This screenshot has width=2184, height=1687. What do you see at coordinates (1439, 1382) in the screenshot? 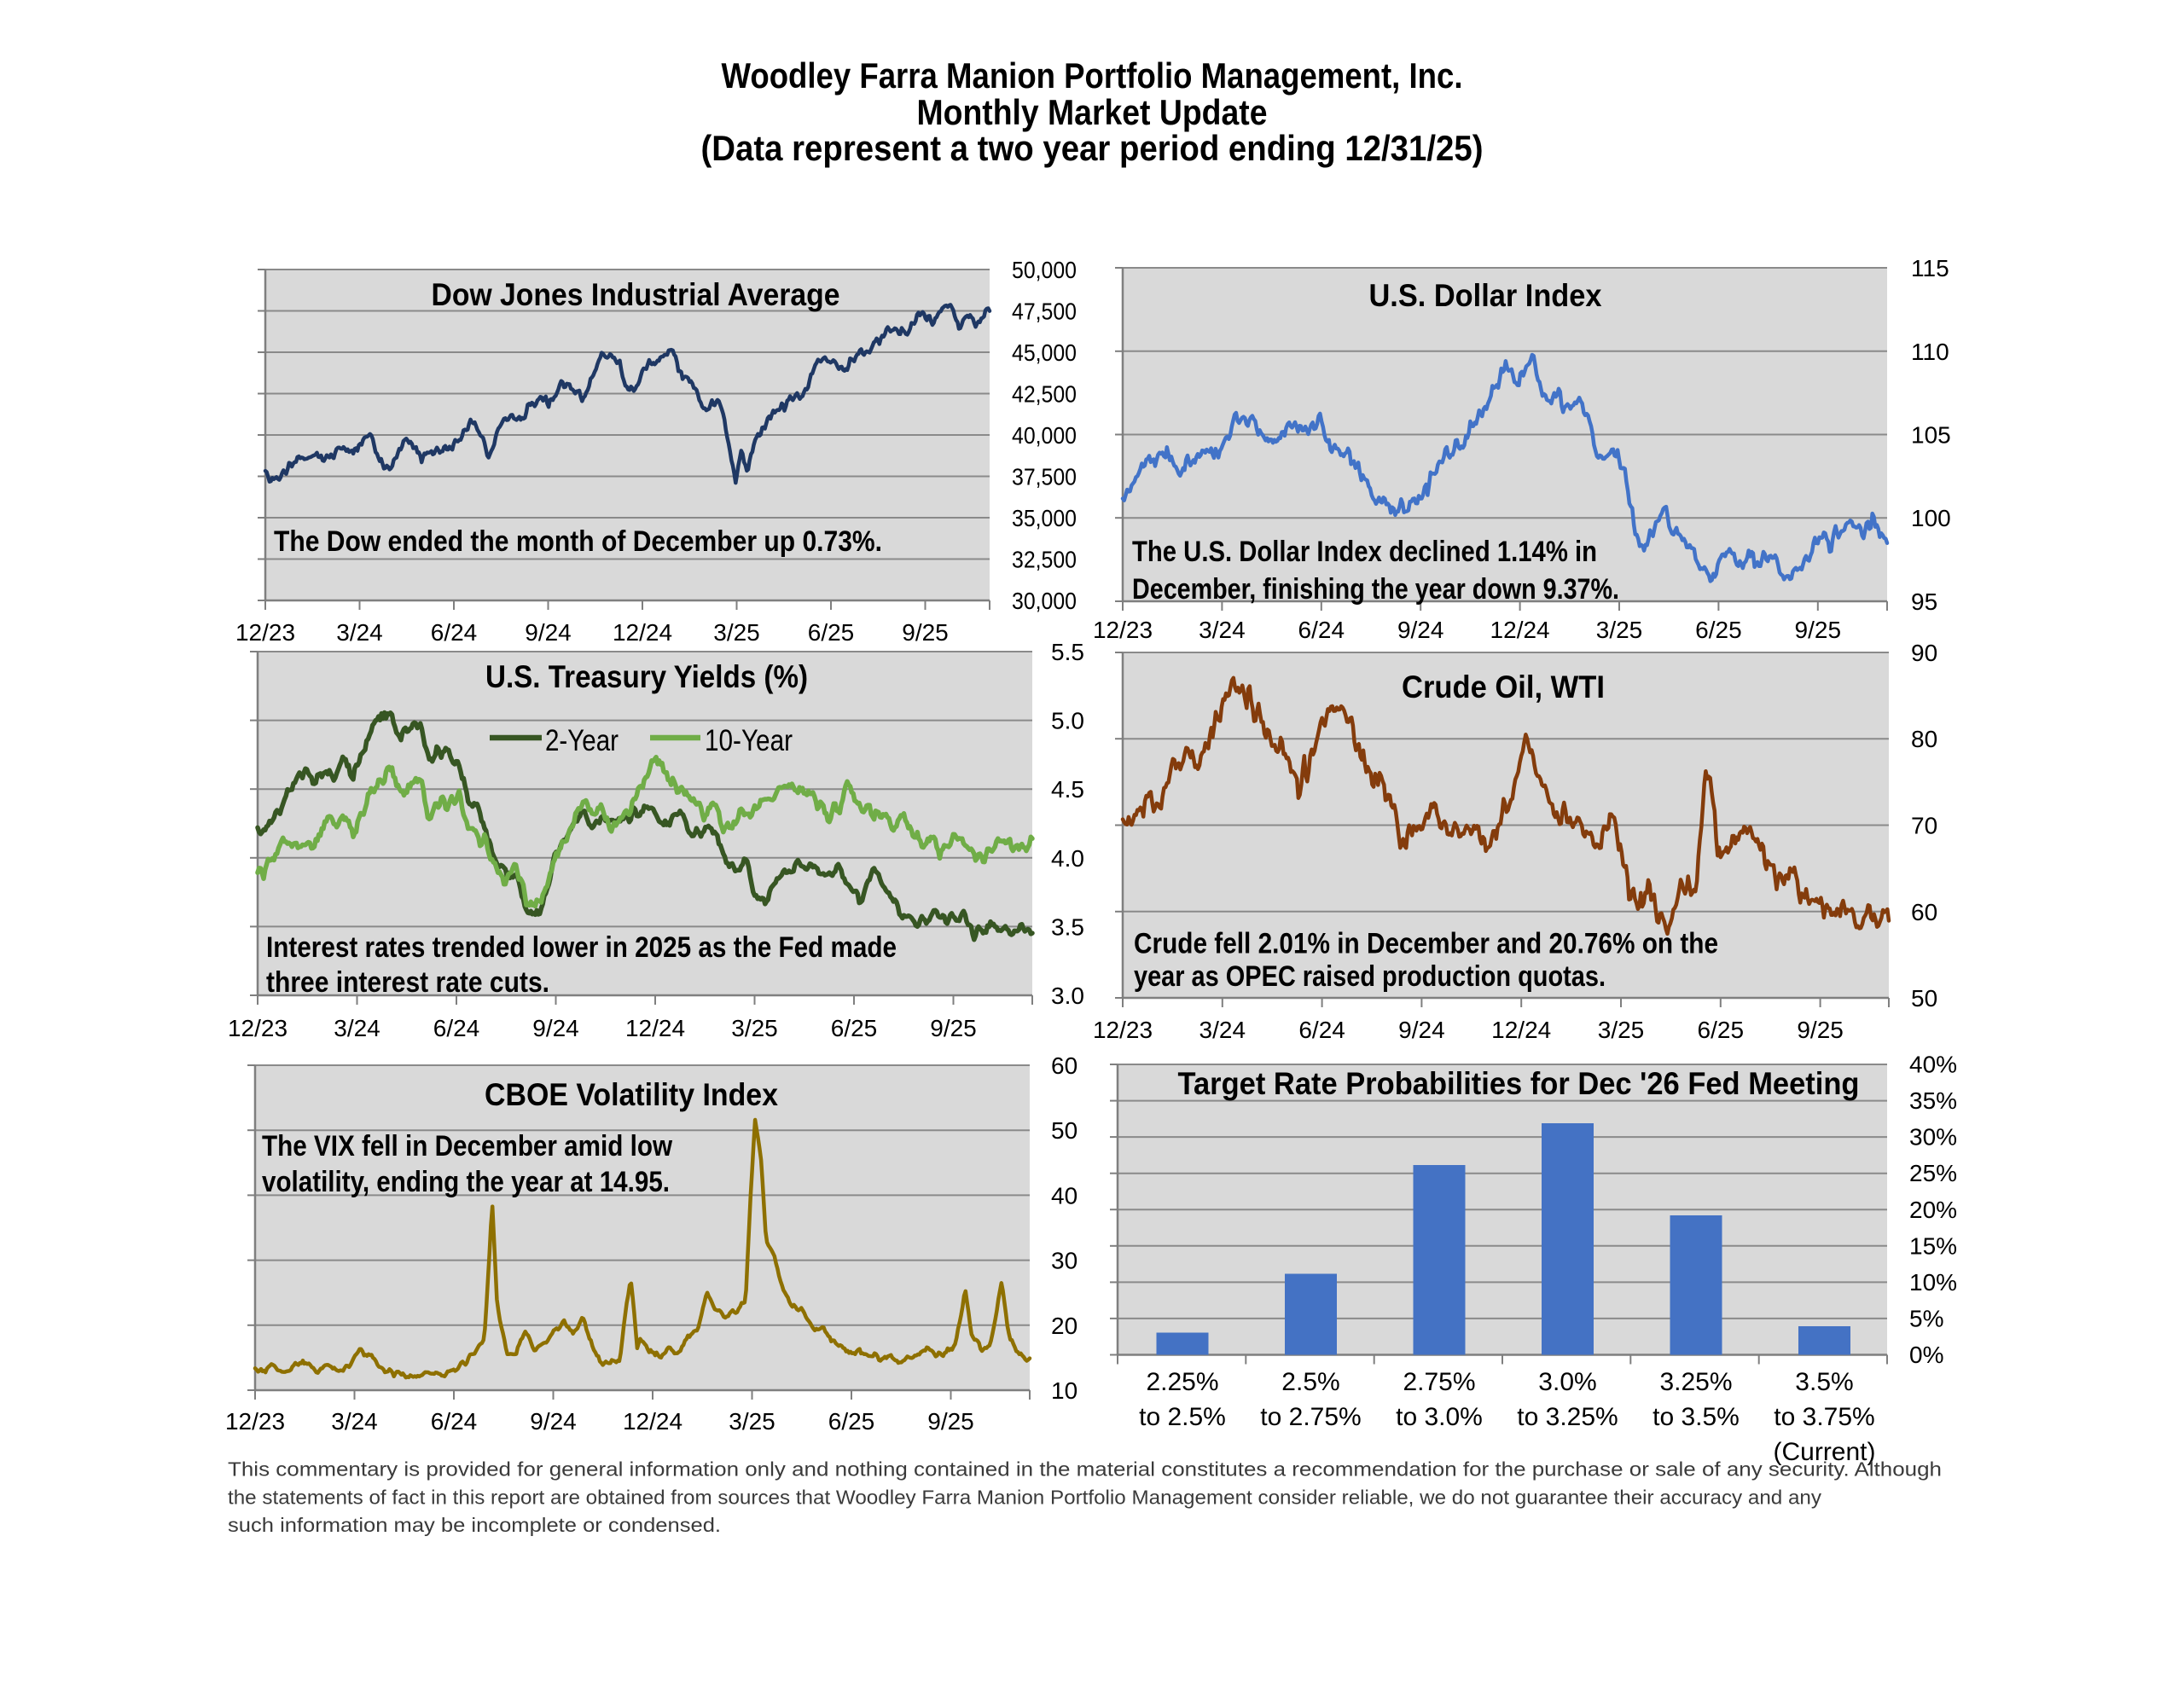
I see `svg-text: 2.75%` at bounding box center [1439, 1382].